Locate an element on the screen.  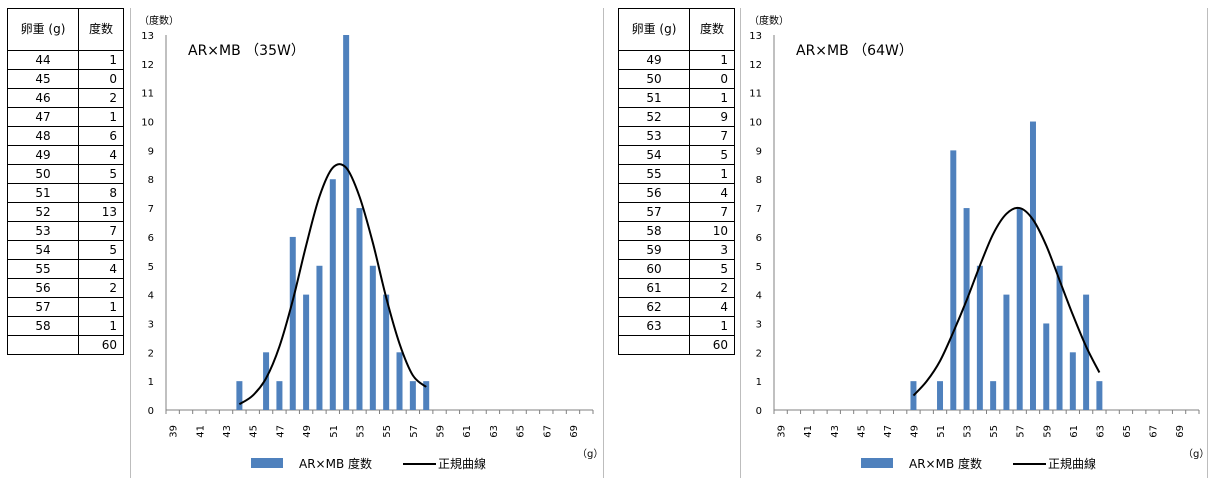
weight-cell: 58 is located at coordinates (654, 231).